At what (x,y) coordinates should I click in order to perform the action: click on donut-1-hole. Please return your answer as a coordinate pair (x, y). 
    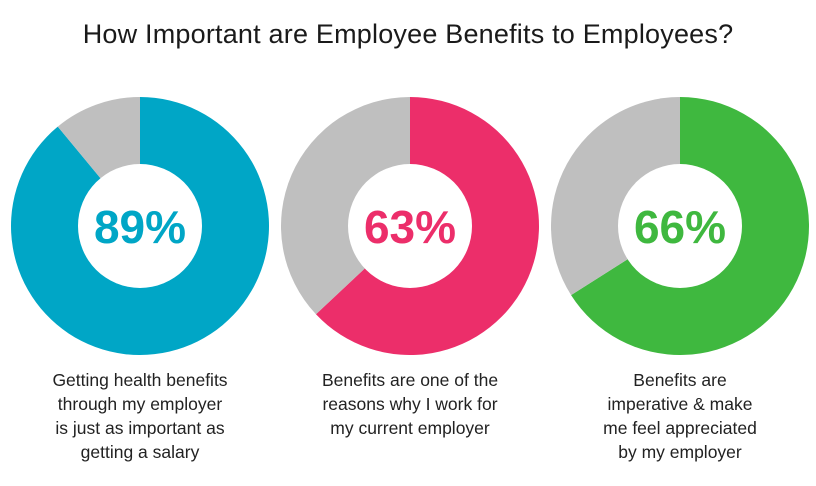
    Looking at the image, I should click on (140, 226).